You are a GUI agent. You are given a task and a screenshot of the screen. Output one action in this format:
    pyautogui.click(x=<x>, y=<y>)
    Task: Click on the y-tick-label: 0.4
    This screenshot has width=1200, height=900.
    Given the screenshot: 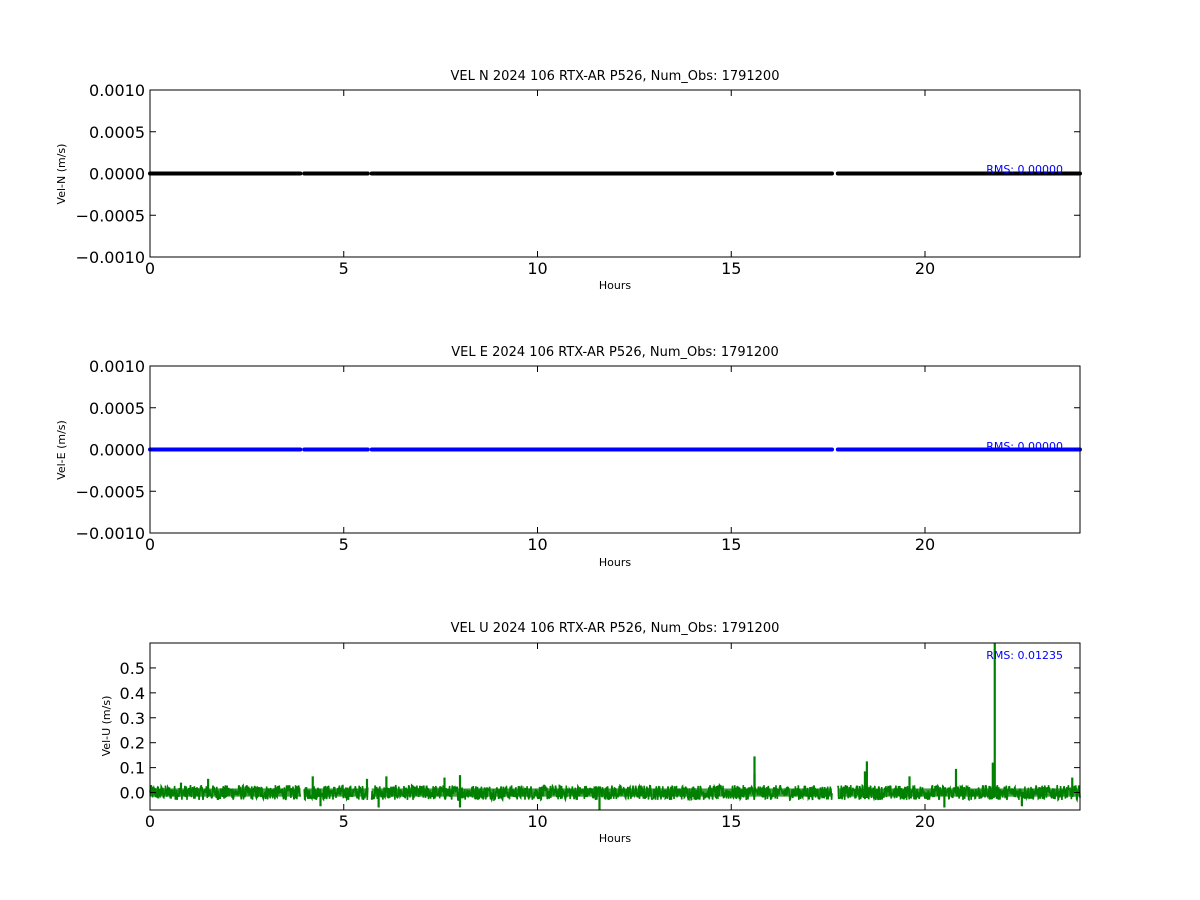 What is the action you would take?
    pyautogui.click(x=132, y=693)
    